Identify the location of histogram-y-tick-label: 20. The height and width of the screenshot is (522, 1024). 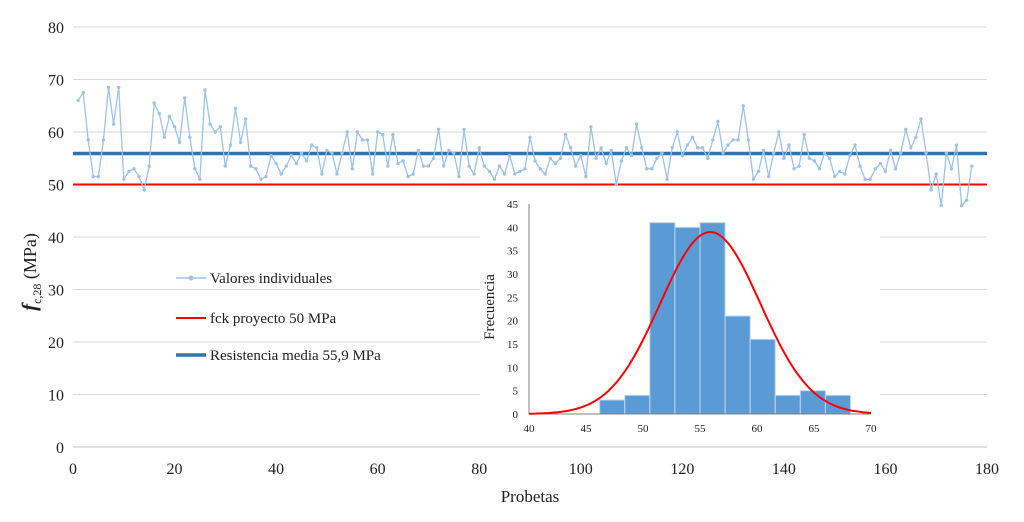
(513, 322).